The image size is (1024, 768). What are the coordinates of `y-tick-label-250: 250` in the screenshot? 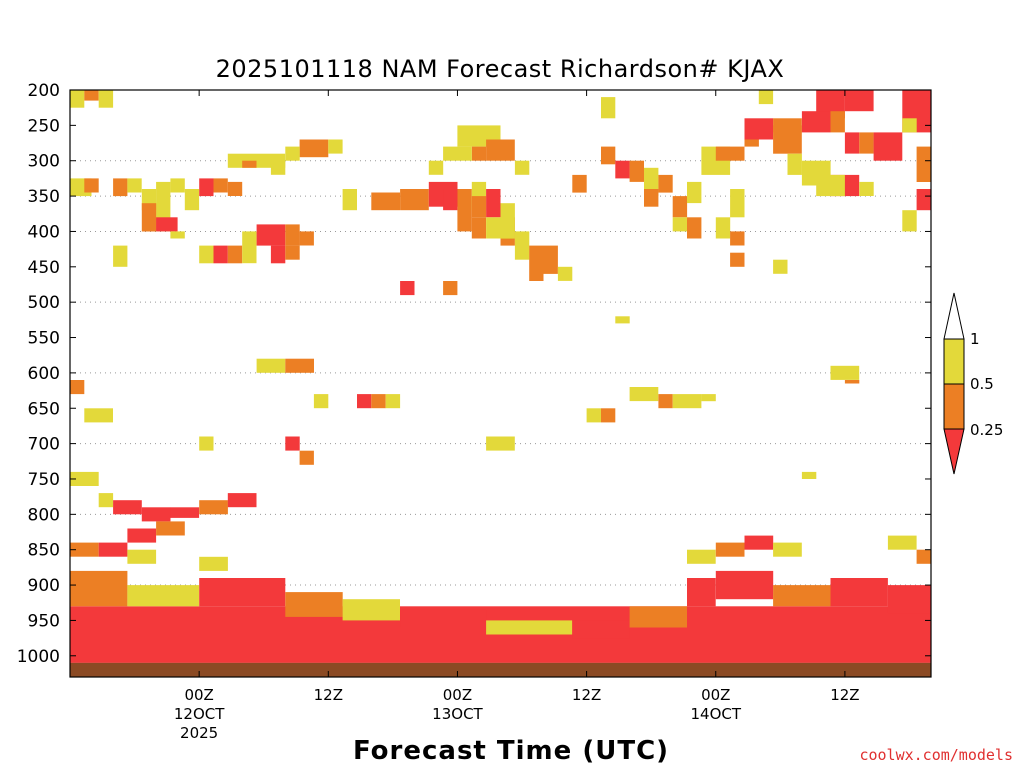 It's located at (44, 126).